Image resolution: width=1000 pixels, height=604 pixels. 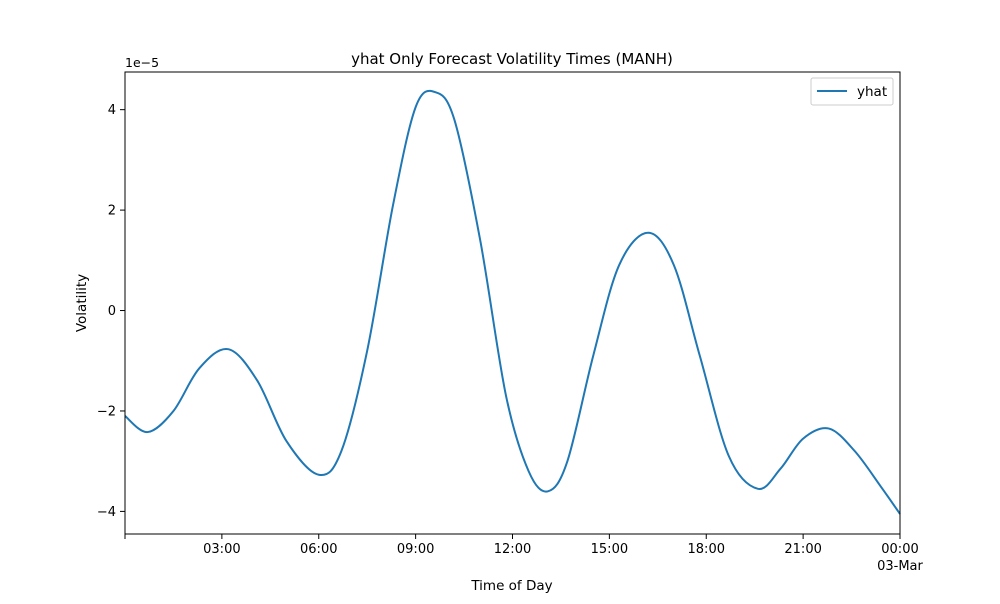 What do you see at coordinates (900, 566) in the screenshot?
I see `x-tick-sublabel: 03-Mar` at bounding box center [900, 566].